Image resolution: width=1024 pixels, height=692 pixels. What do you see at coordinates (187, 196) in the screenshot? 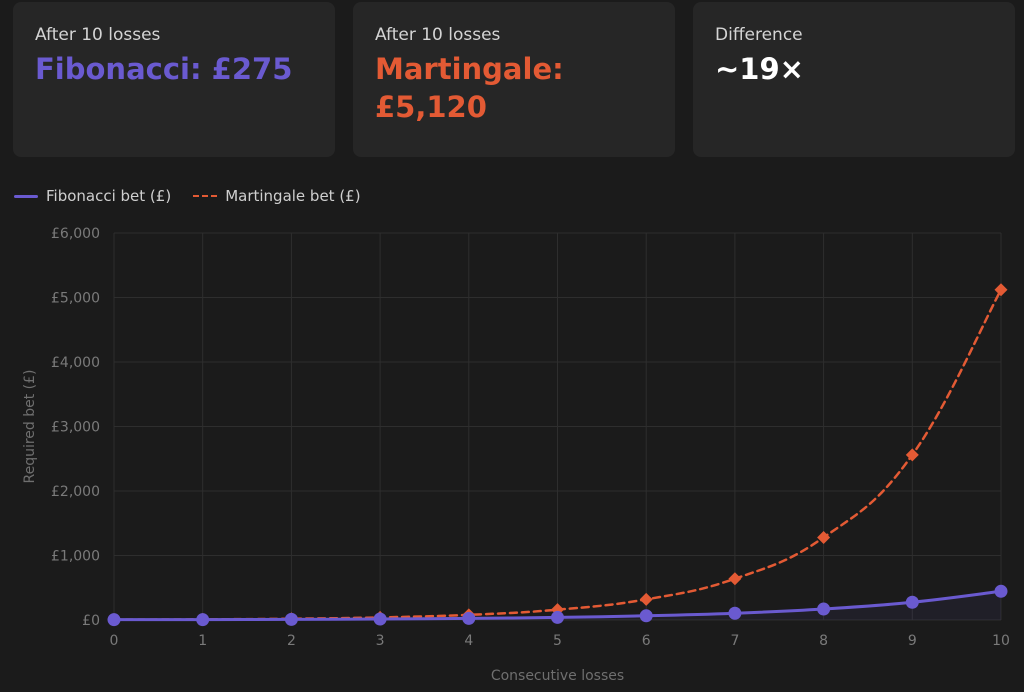
I see `chart-legend: Fibonacci bet (£) Martingale bet (£)` at bounding box center [187, 196].